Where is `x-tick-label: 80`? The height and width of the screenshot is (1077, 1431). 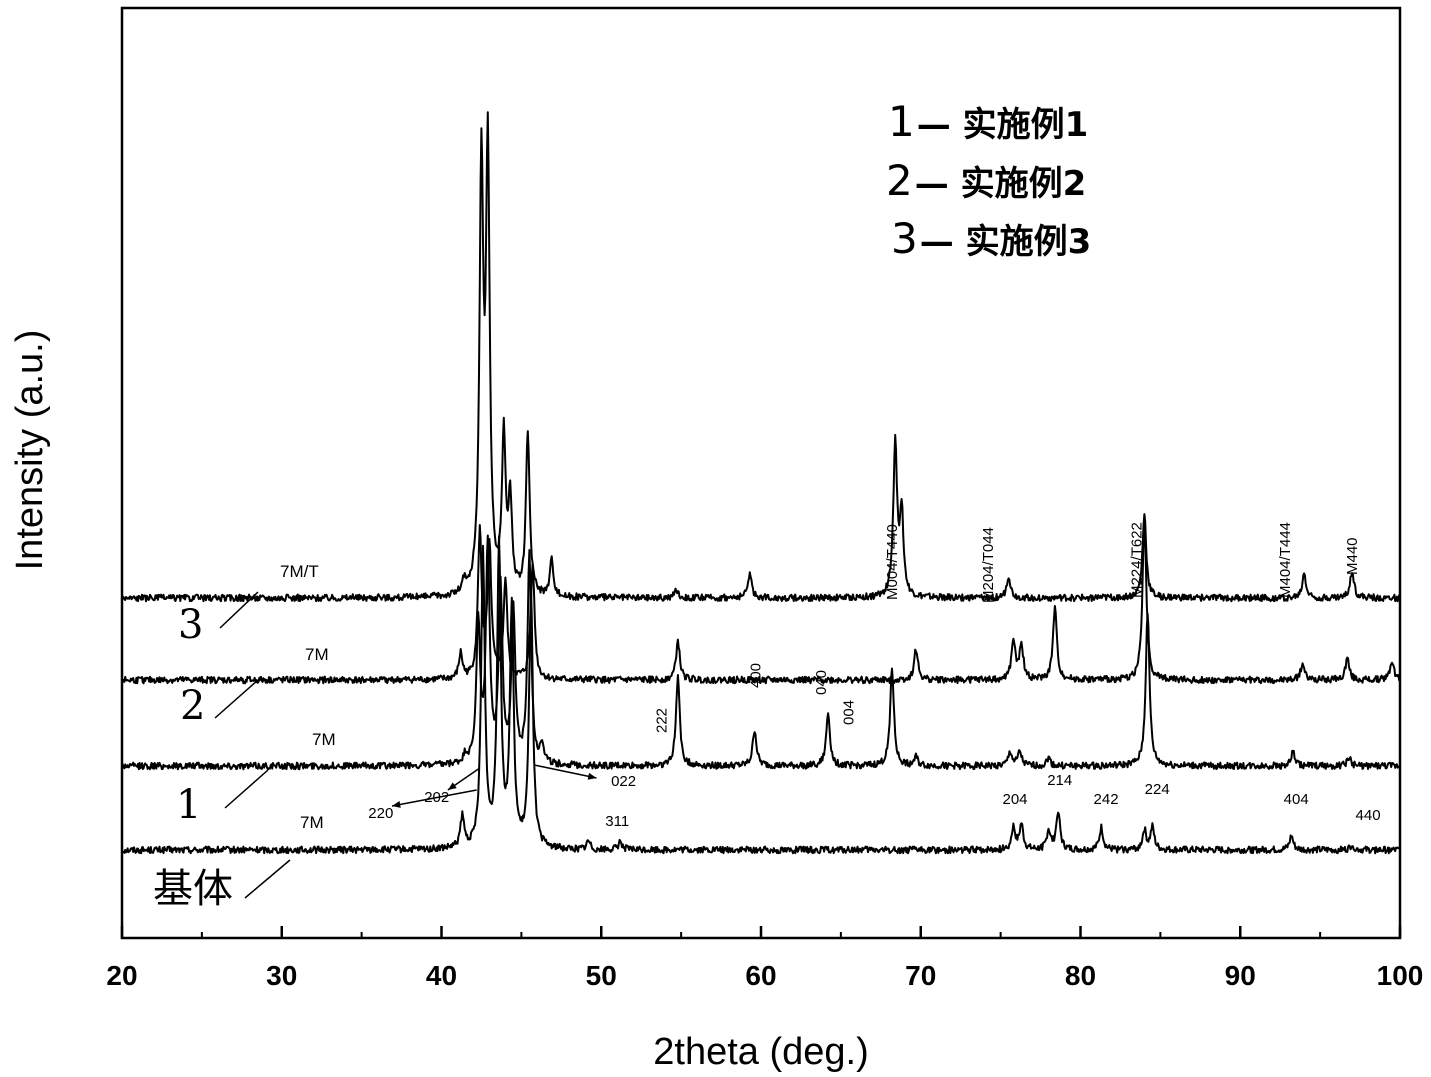 x-tick-label: 80 is located at coordinates (1080, 975).